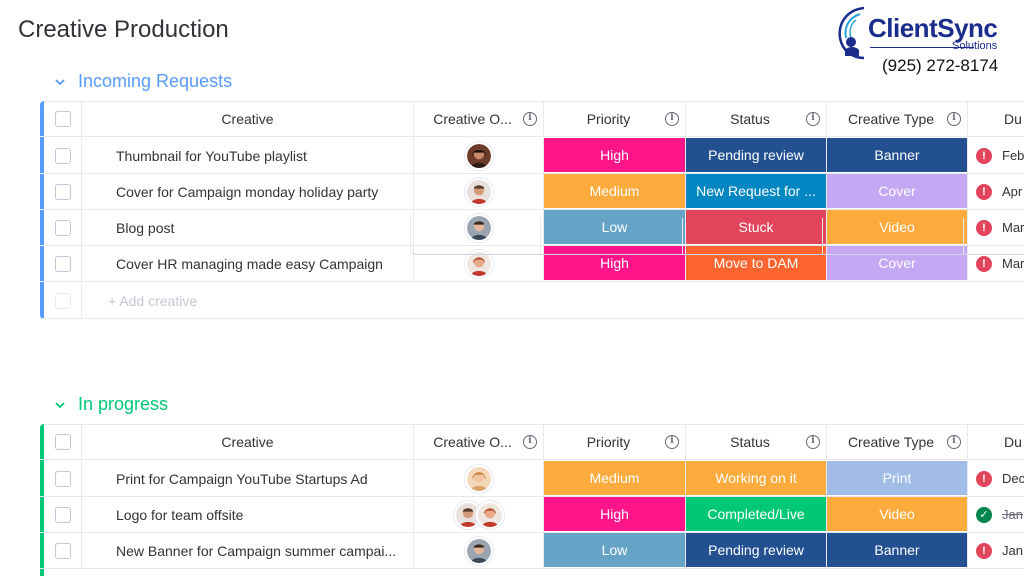 Image resolution: width=1024 pixels, height=576 pixels. I want to click on due-cell: ✓ Jan, so click(996, 514).